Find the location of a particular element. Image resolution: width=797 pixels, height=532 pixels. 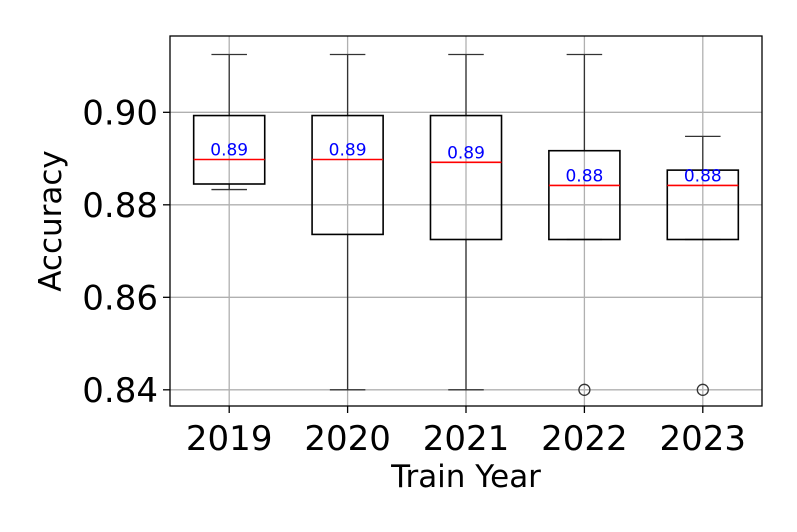

x-axis: 2019 2020 2021 2022 2023 is located at coordinates (466, 432).